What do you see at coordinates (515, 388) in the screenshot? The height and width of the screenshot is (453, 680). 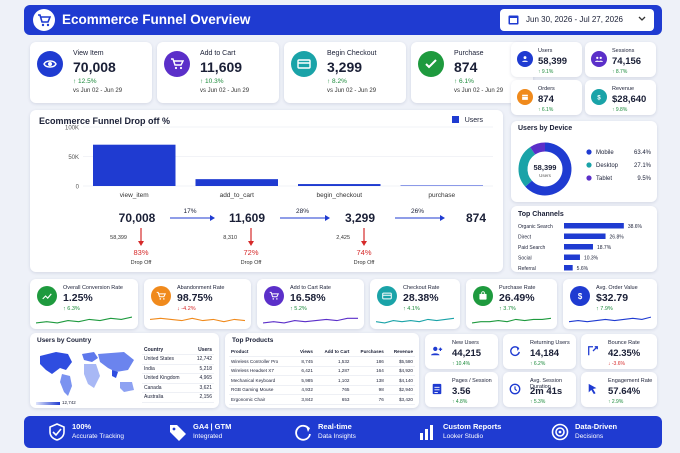 I see `clock-icon` at bounding box center [515, 388].